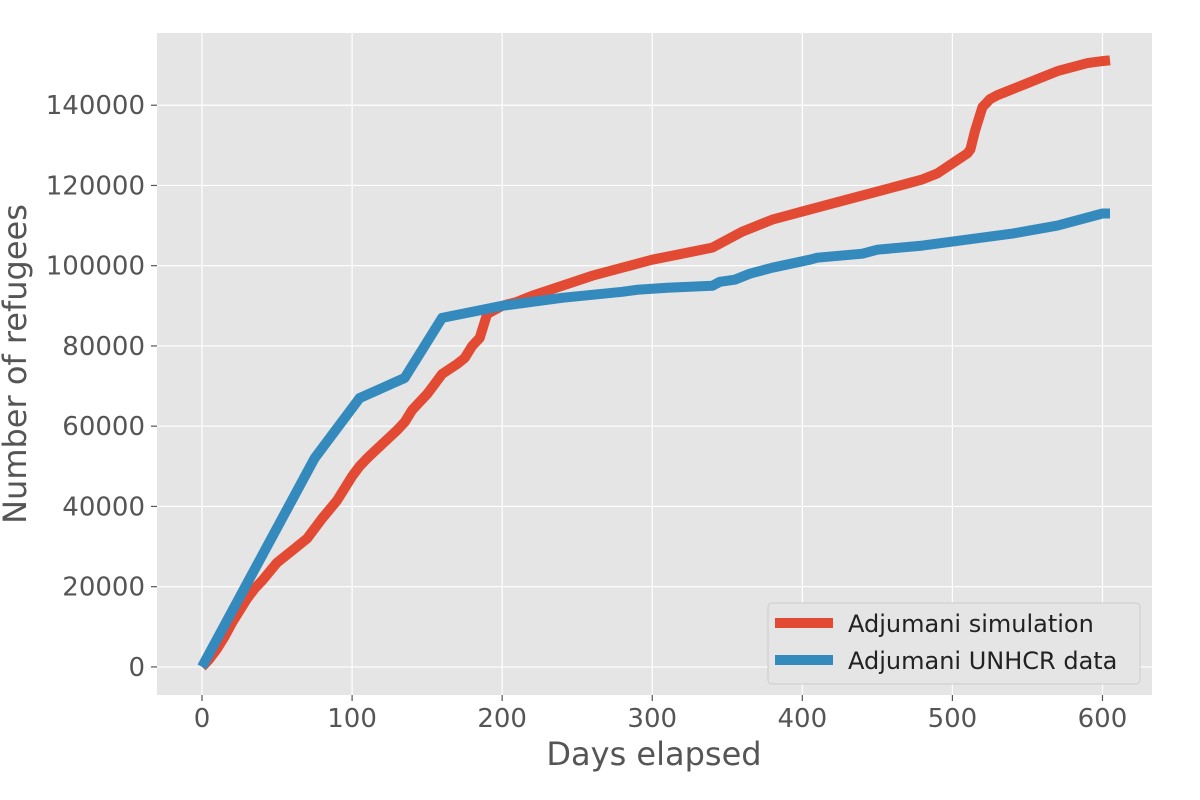 The height and width of the screenshot is (800, 1200). Describe the element at coordinates (653, 754) in the screenshot. I see `x-axis-title: Days elapsed` at that location.